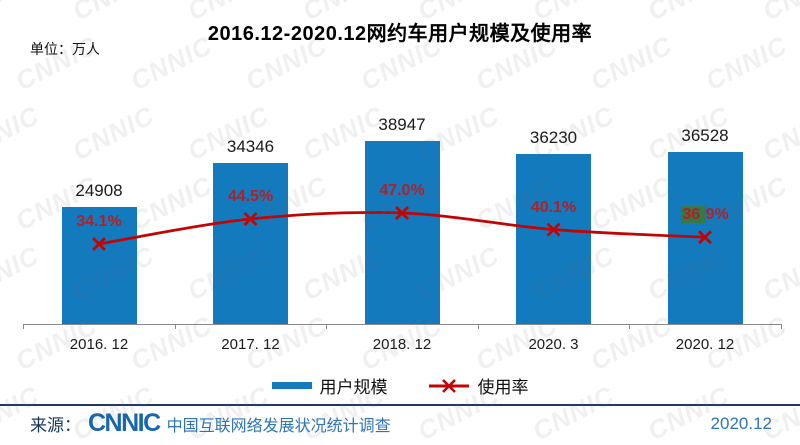 Image resolution: width=800 pixels, height=445 pixels. What do you see at coordinates (553, 344) in the screenshot?
I see `x-axis-label: 2020. 3` at bounding box center [553, 344].